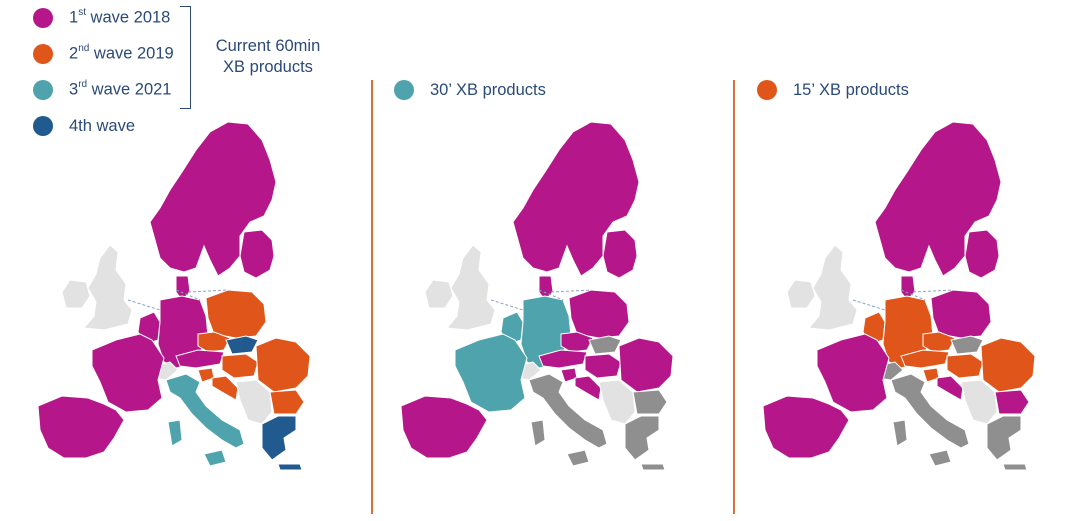 This screenshot has height=521, width=1087. Describe the element at coordinates (43, 18) in the screenshot. I see `wave1-color-dot` at that location.